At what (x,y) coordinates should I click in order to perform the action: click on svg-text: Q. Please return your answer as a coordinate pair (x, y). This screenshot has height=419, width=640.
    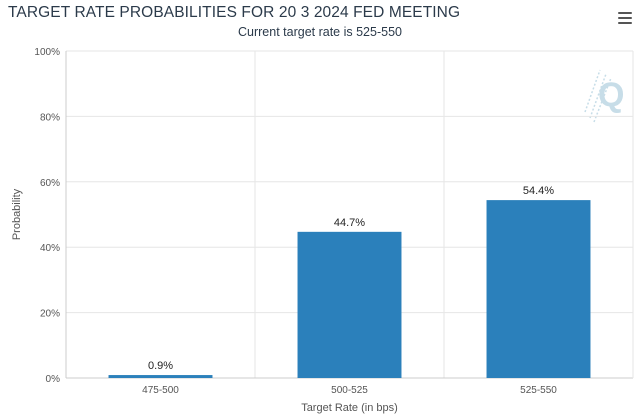
    Looking at the image, I should click on (611, 95).